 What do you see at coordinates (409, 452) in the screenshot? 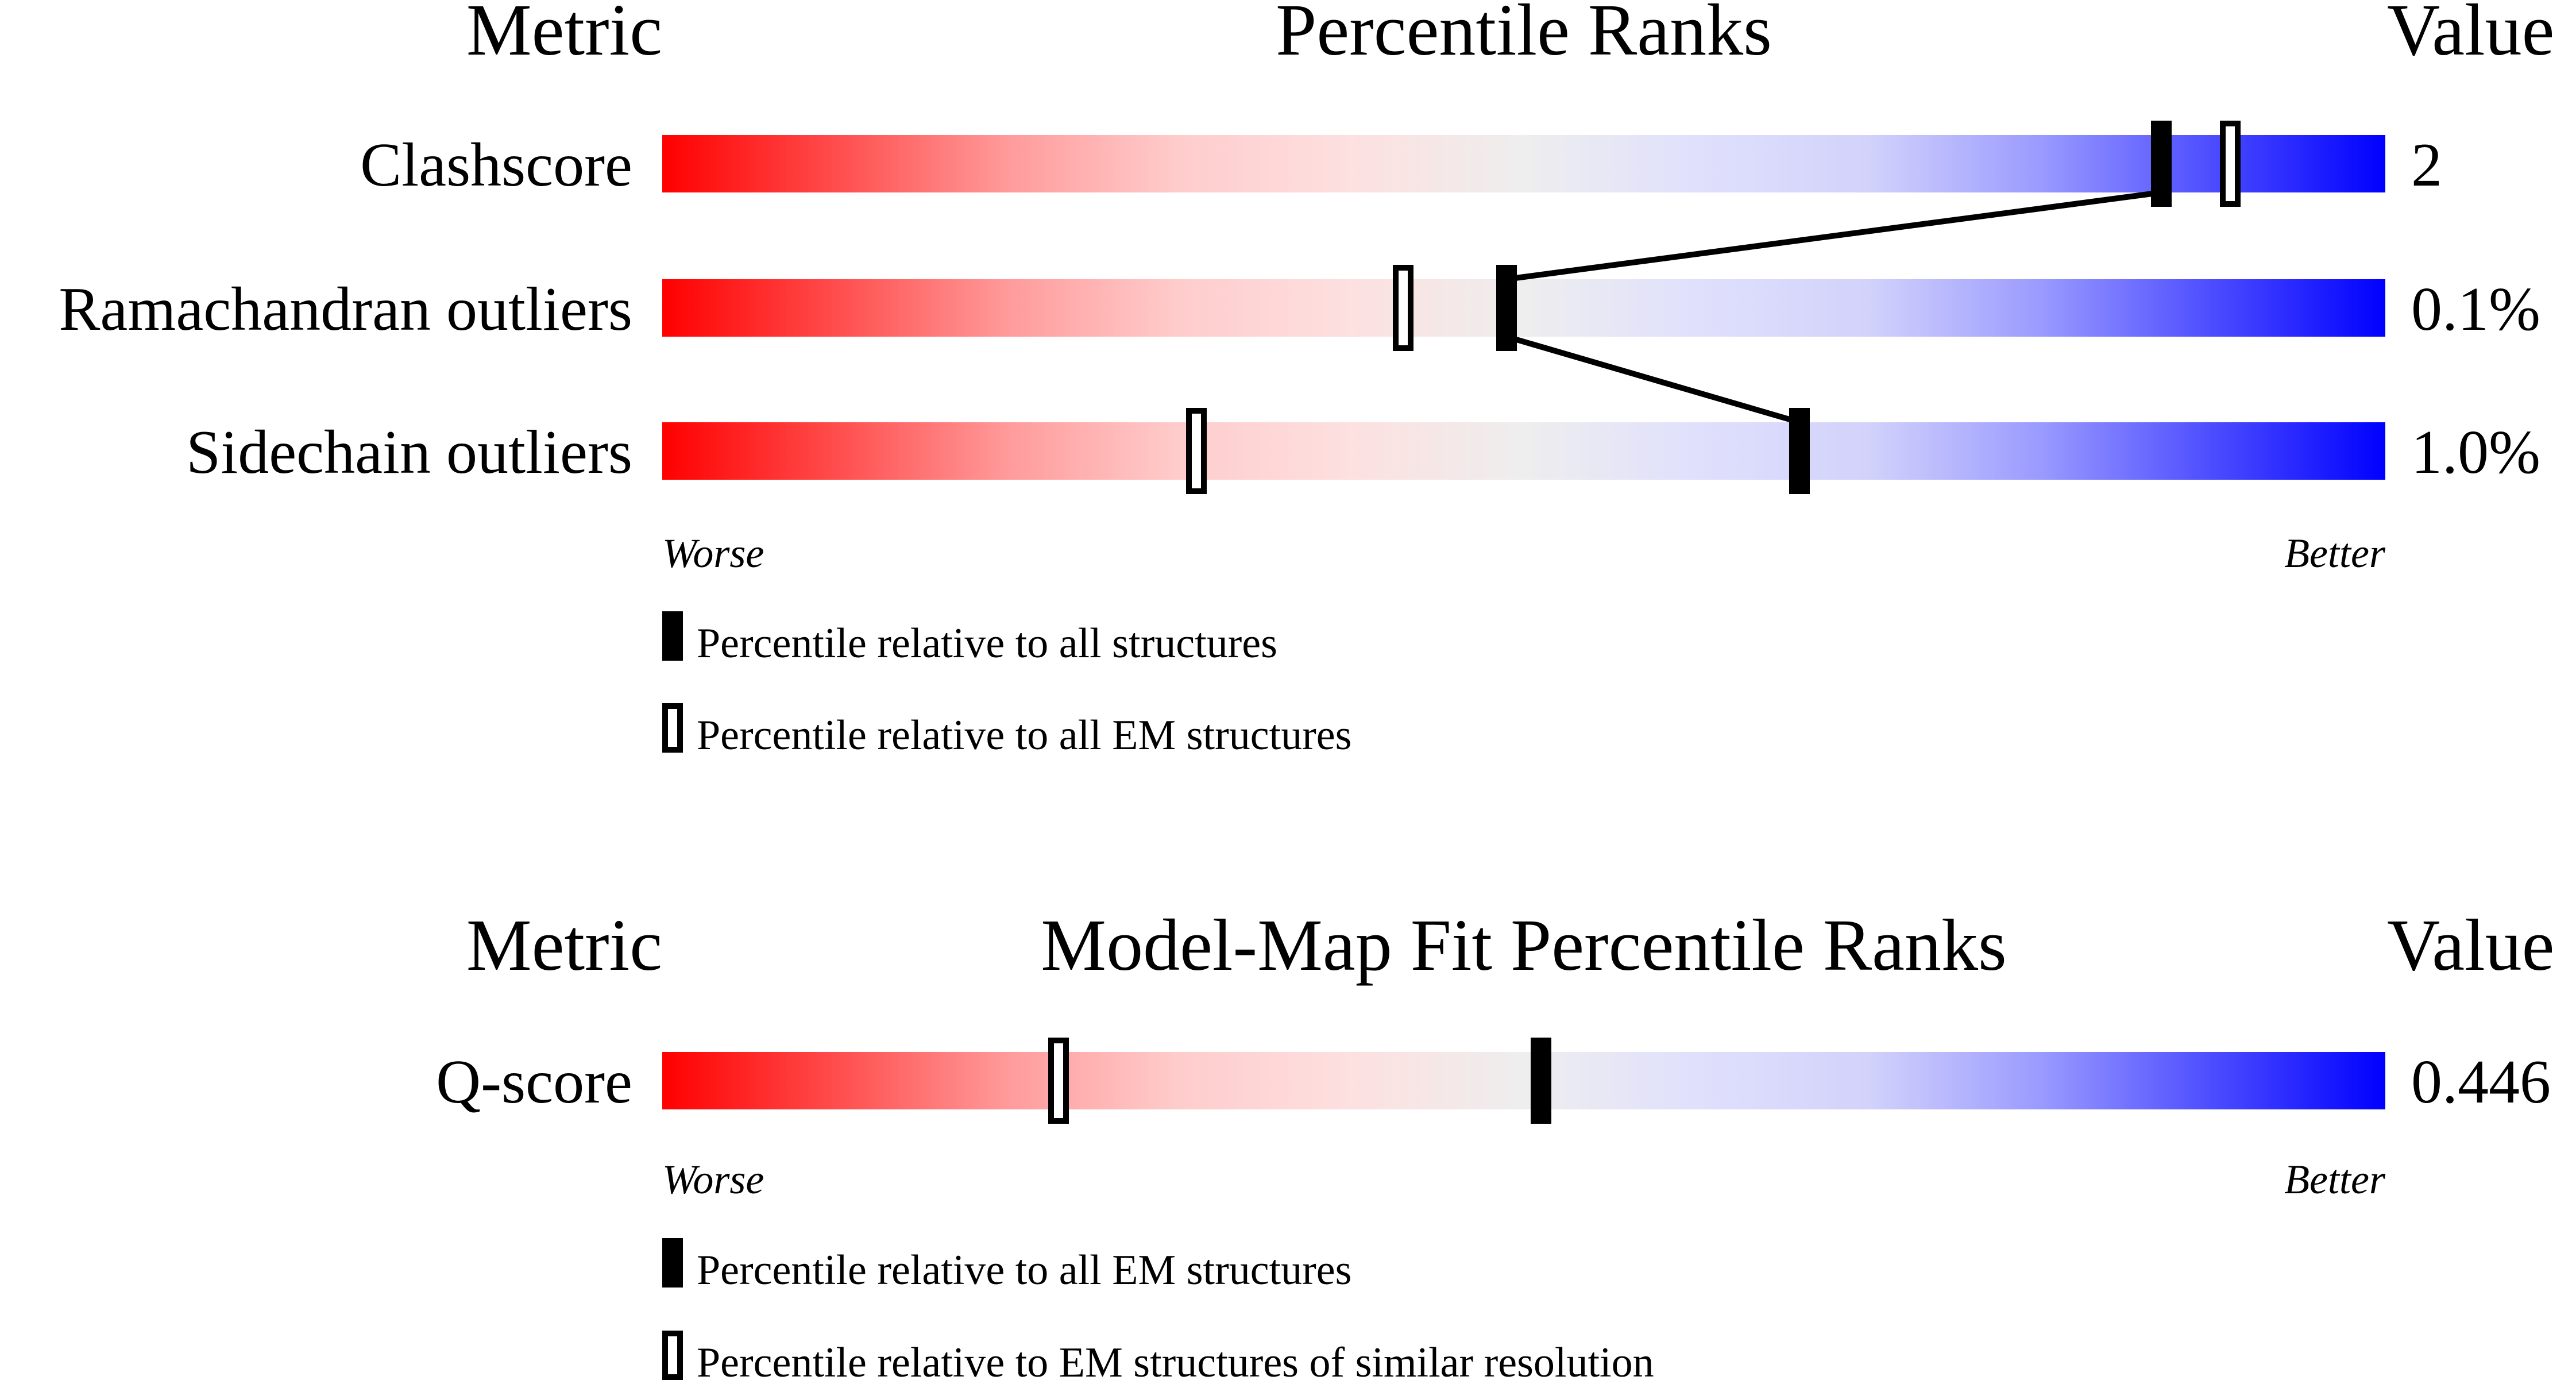
I see `metric-label: Sidechain outliers` at bounding box center [409, 452].